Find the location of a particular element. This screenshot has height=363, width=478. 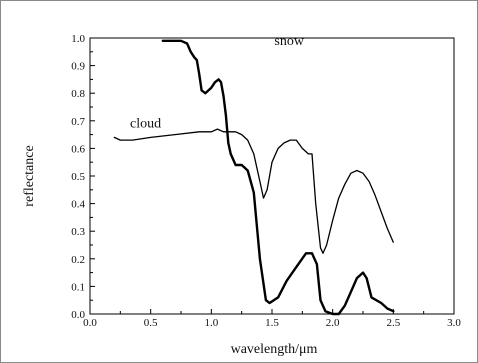

x-axis-label: wavelength/μm is located at coordinates (274, 349).